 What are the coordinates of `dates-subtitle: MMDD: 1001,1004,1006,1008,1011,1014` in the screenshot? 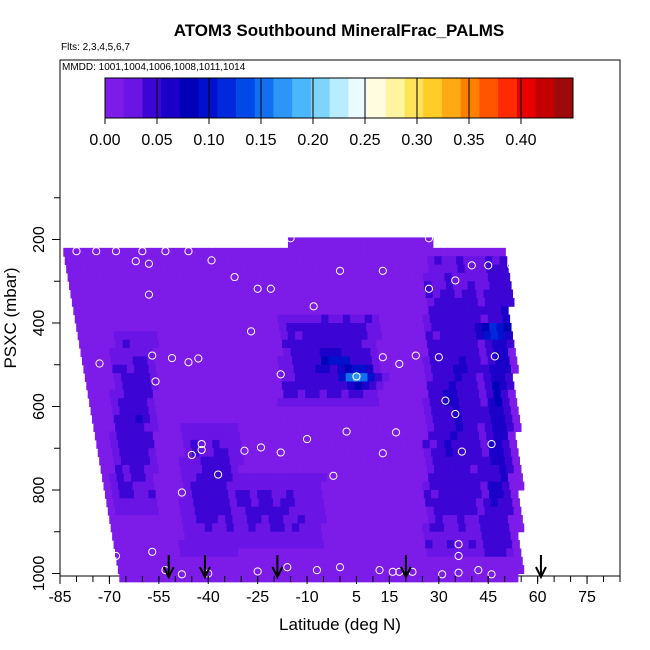 It's located at (154, 67).